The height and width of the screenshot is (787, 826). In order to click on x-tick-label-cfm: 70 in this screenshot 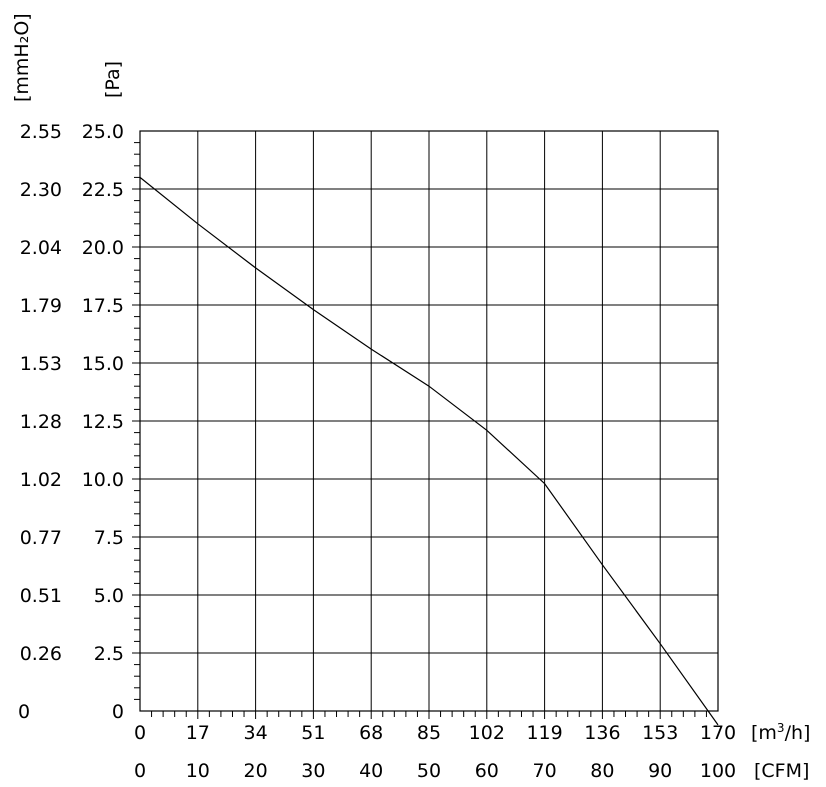, I will do `click(545, 771)`.